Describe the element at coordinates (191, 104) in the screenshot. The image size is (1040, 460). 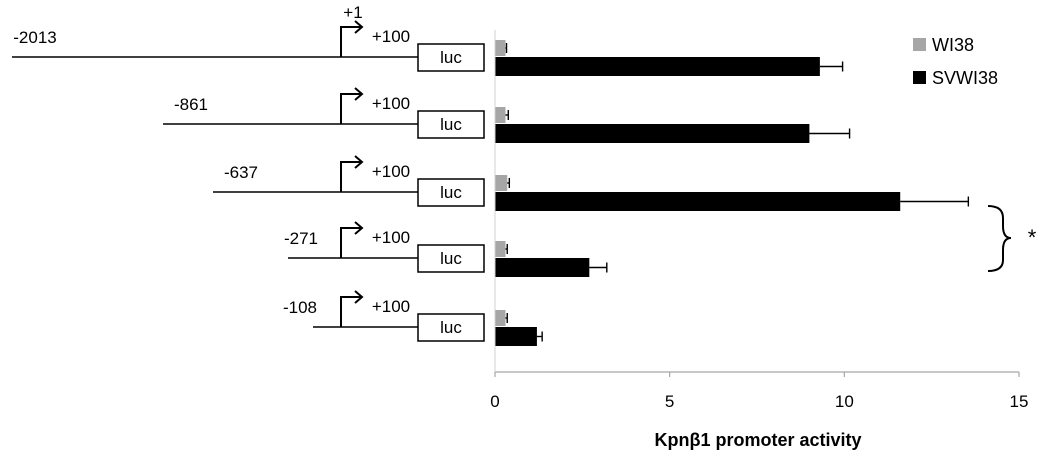
I see `construct-start-label: -861` at that location.